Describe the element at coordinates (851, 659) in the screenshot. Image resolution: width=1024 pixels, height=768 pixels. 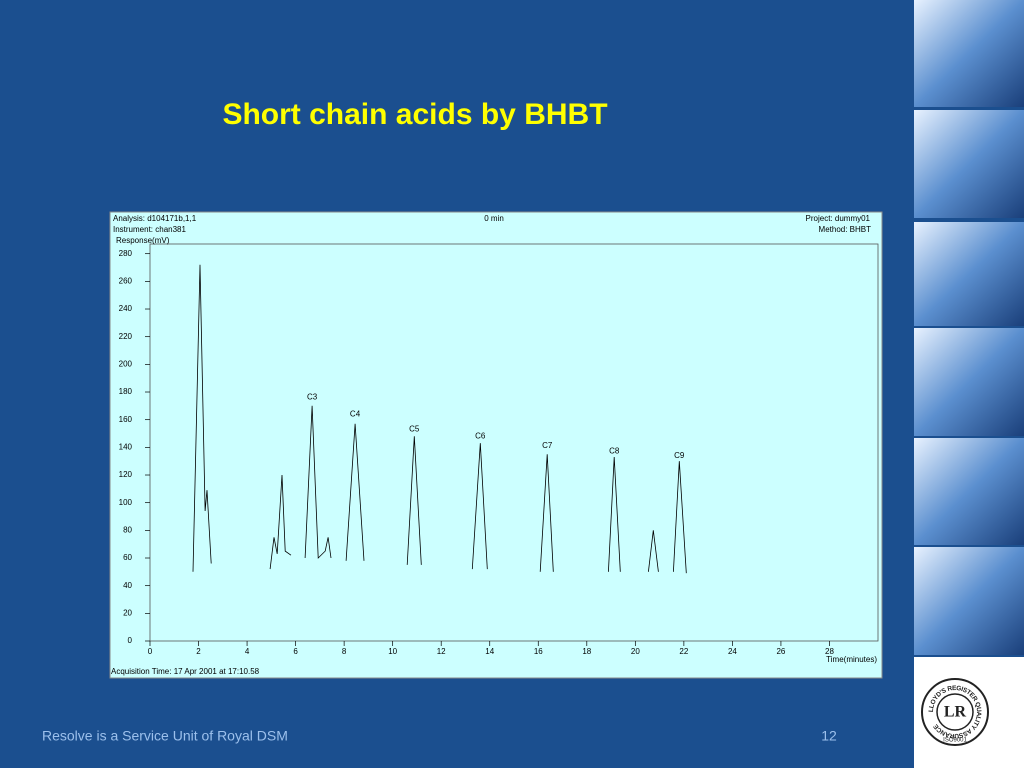
I see `x-axis-label: Time(minutes)` at that location.